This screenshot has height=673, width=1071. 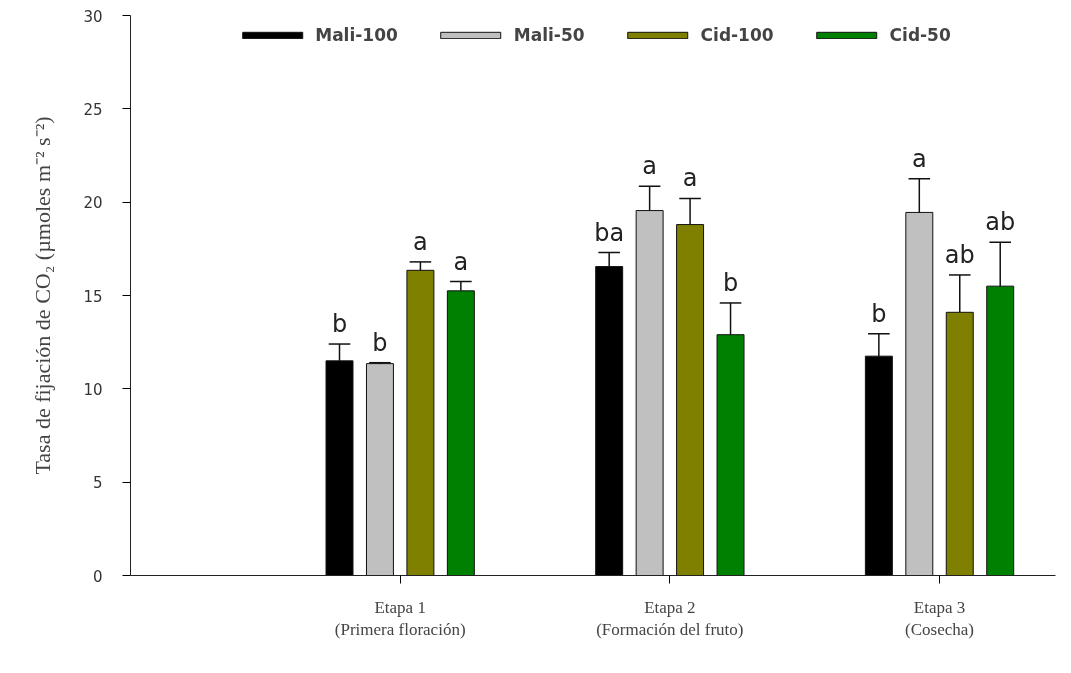 I want to click on y-tick-label: 25, so click(x=93, y=109).